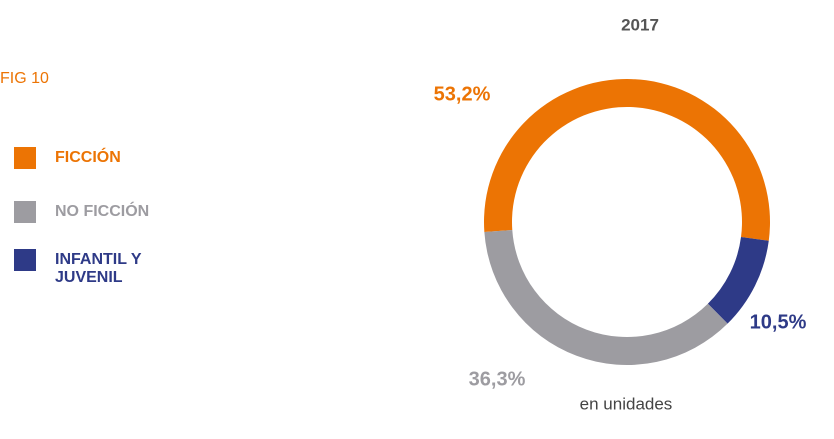  Describe the element at coordinates (778, 322) in the screenshot. I see `value-label: 10,5%` at that location.